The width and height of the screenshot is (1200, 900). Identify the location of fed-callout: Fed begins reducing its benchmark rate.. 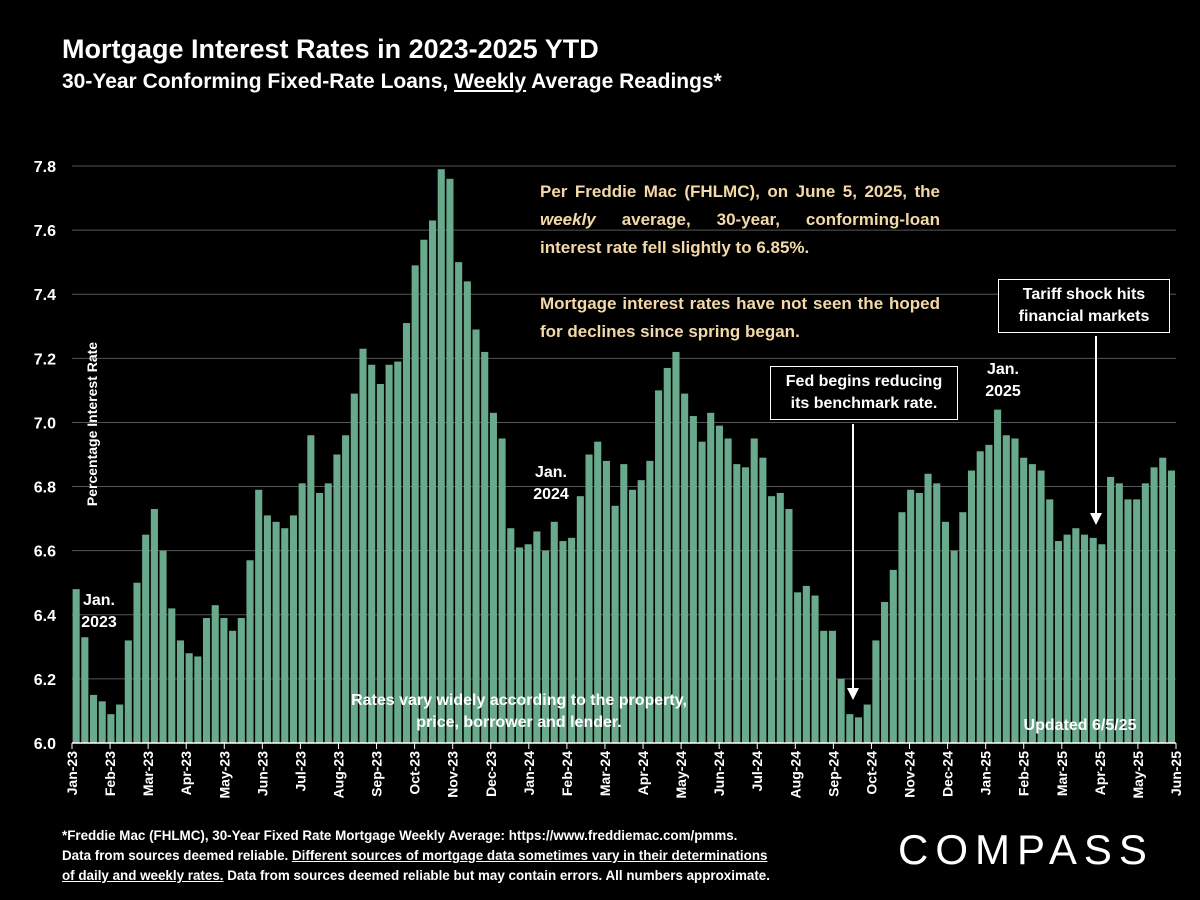
(864, 393).